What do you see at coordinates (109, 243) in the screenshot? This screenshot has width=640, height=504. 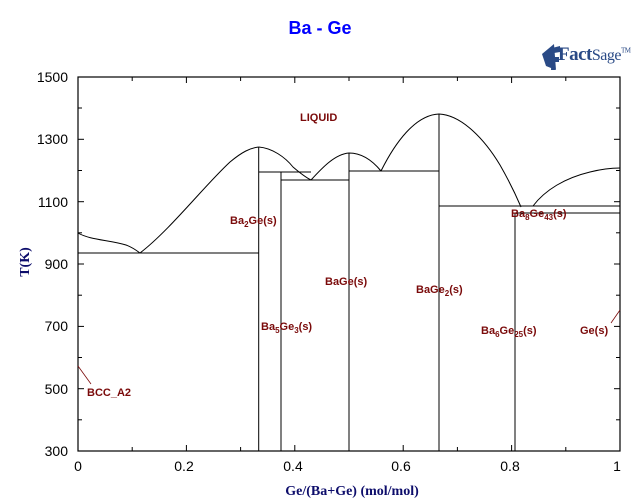 I see `liquidus-ba-side` at bounding box center [109, 243].